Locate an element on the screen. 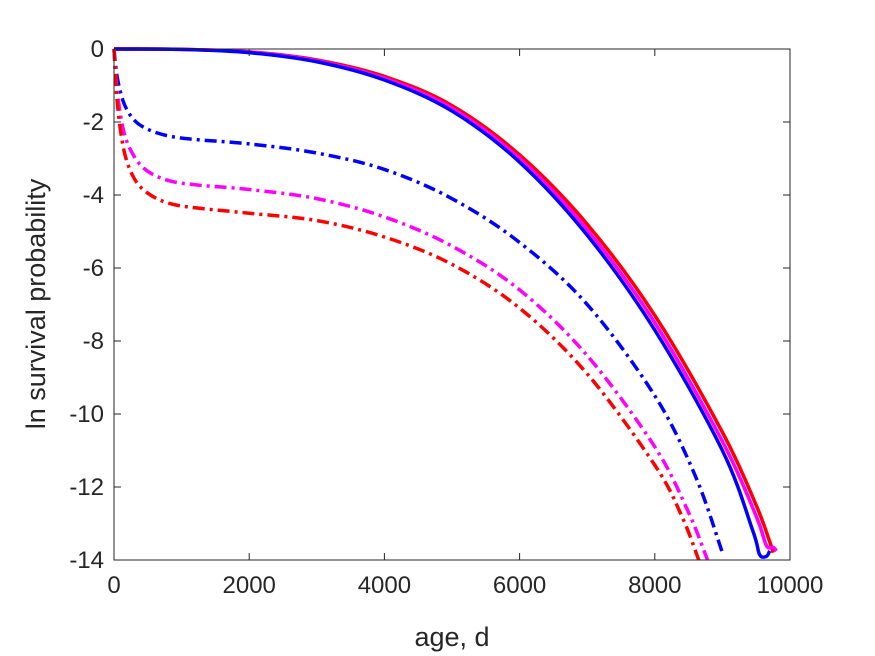 The image size is (875, 656). x-axis-label: age, d is located at coordinates (451, 637).